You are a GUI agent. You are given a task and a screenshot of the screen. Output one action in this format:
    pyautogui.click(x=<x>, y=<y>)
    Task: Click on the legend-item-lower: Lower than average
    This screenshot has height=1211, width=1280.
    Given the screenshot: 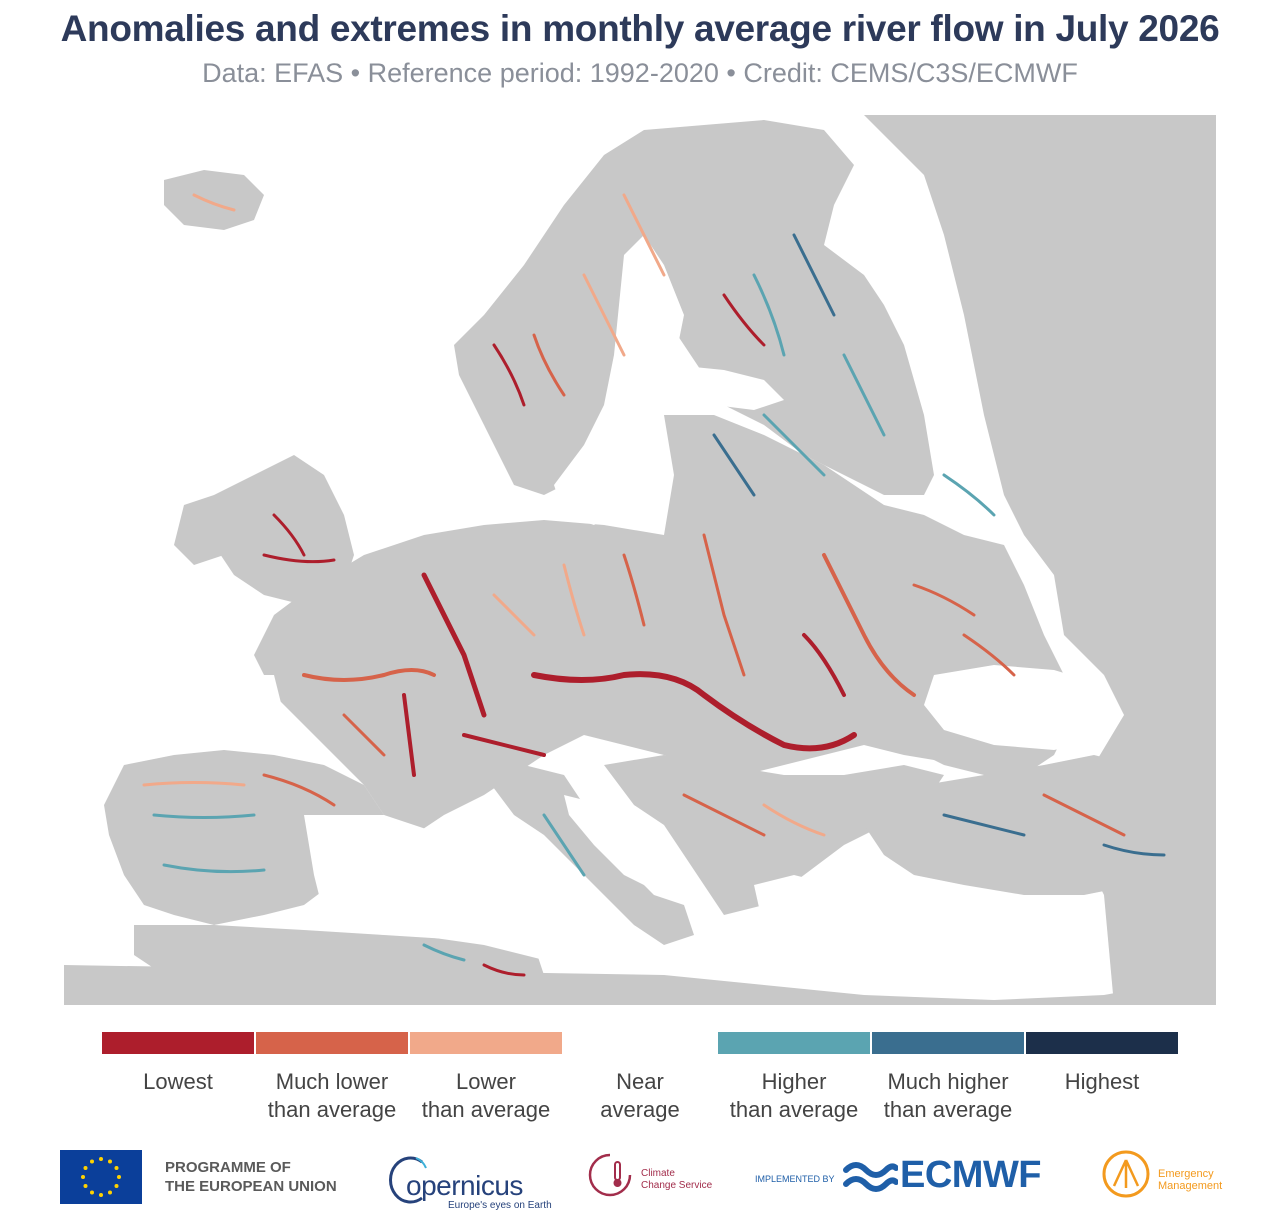 What is the action you would take?
    pyautogui.click(x=486, y=1078)
    